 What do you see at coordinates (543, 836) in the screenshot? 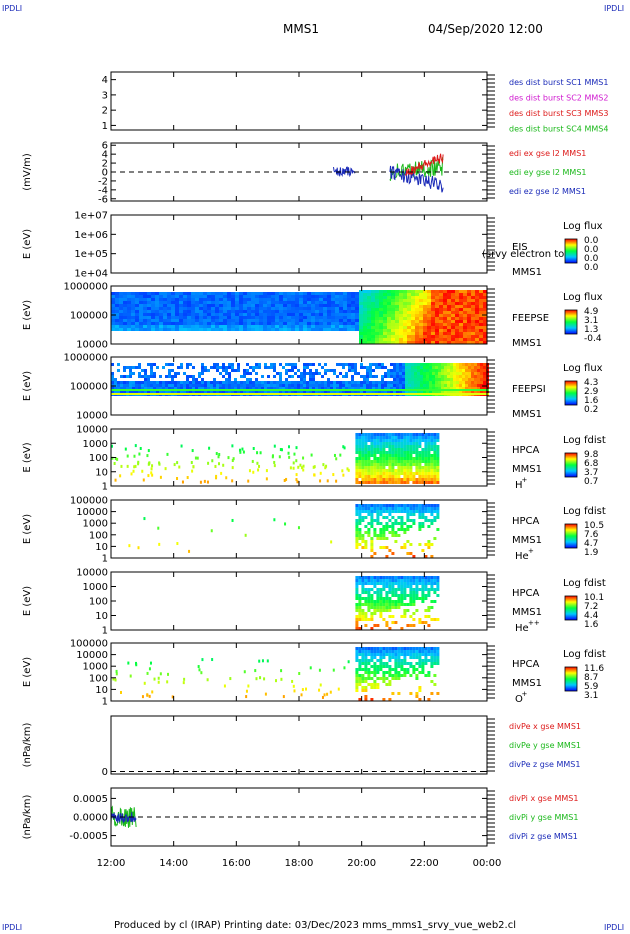
I see `legend-entry: divPi z gse MMS1` at bounding box center [543, 836].